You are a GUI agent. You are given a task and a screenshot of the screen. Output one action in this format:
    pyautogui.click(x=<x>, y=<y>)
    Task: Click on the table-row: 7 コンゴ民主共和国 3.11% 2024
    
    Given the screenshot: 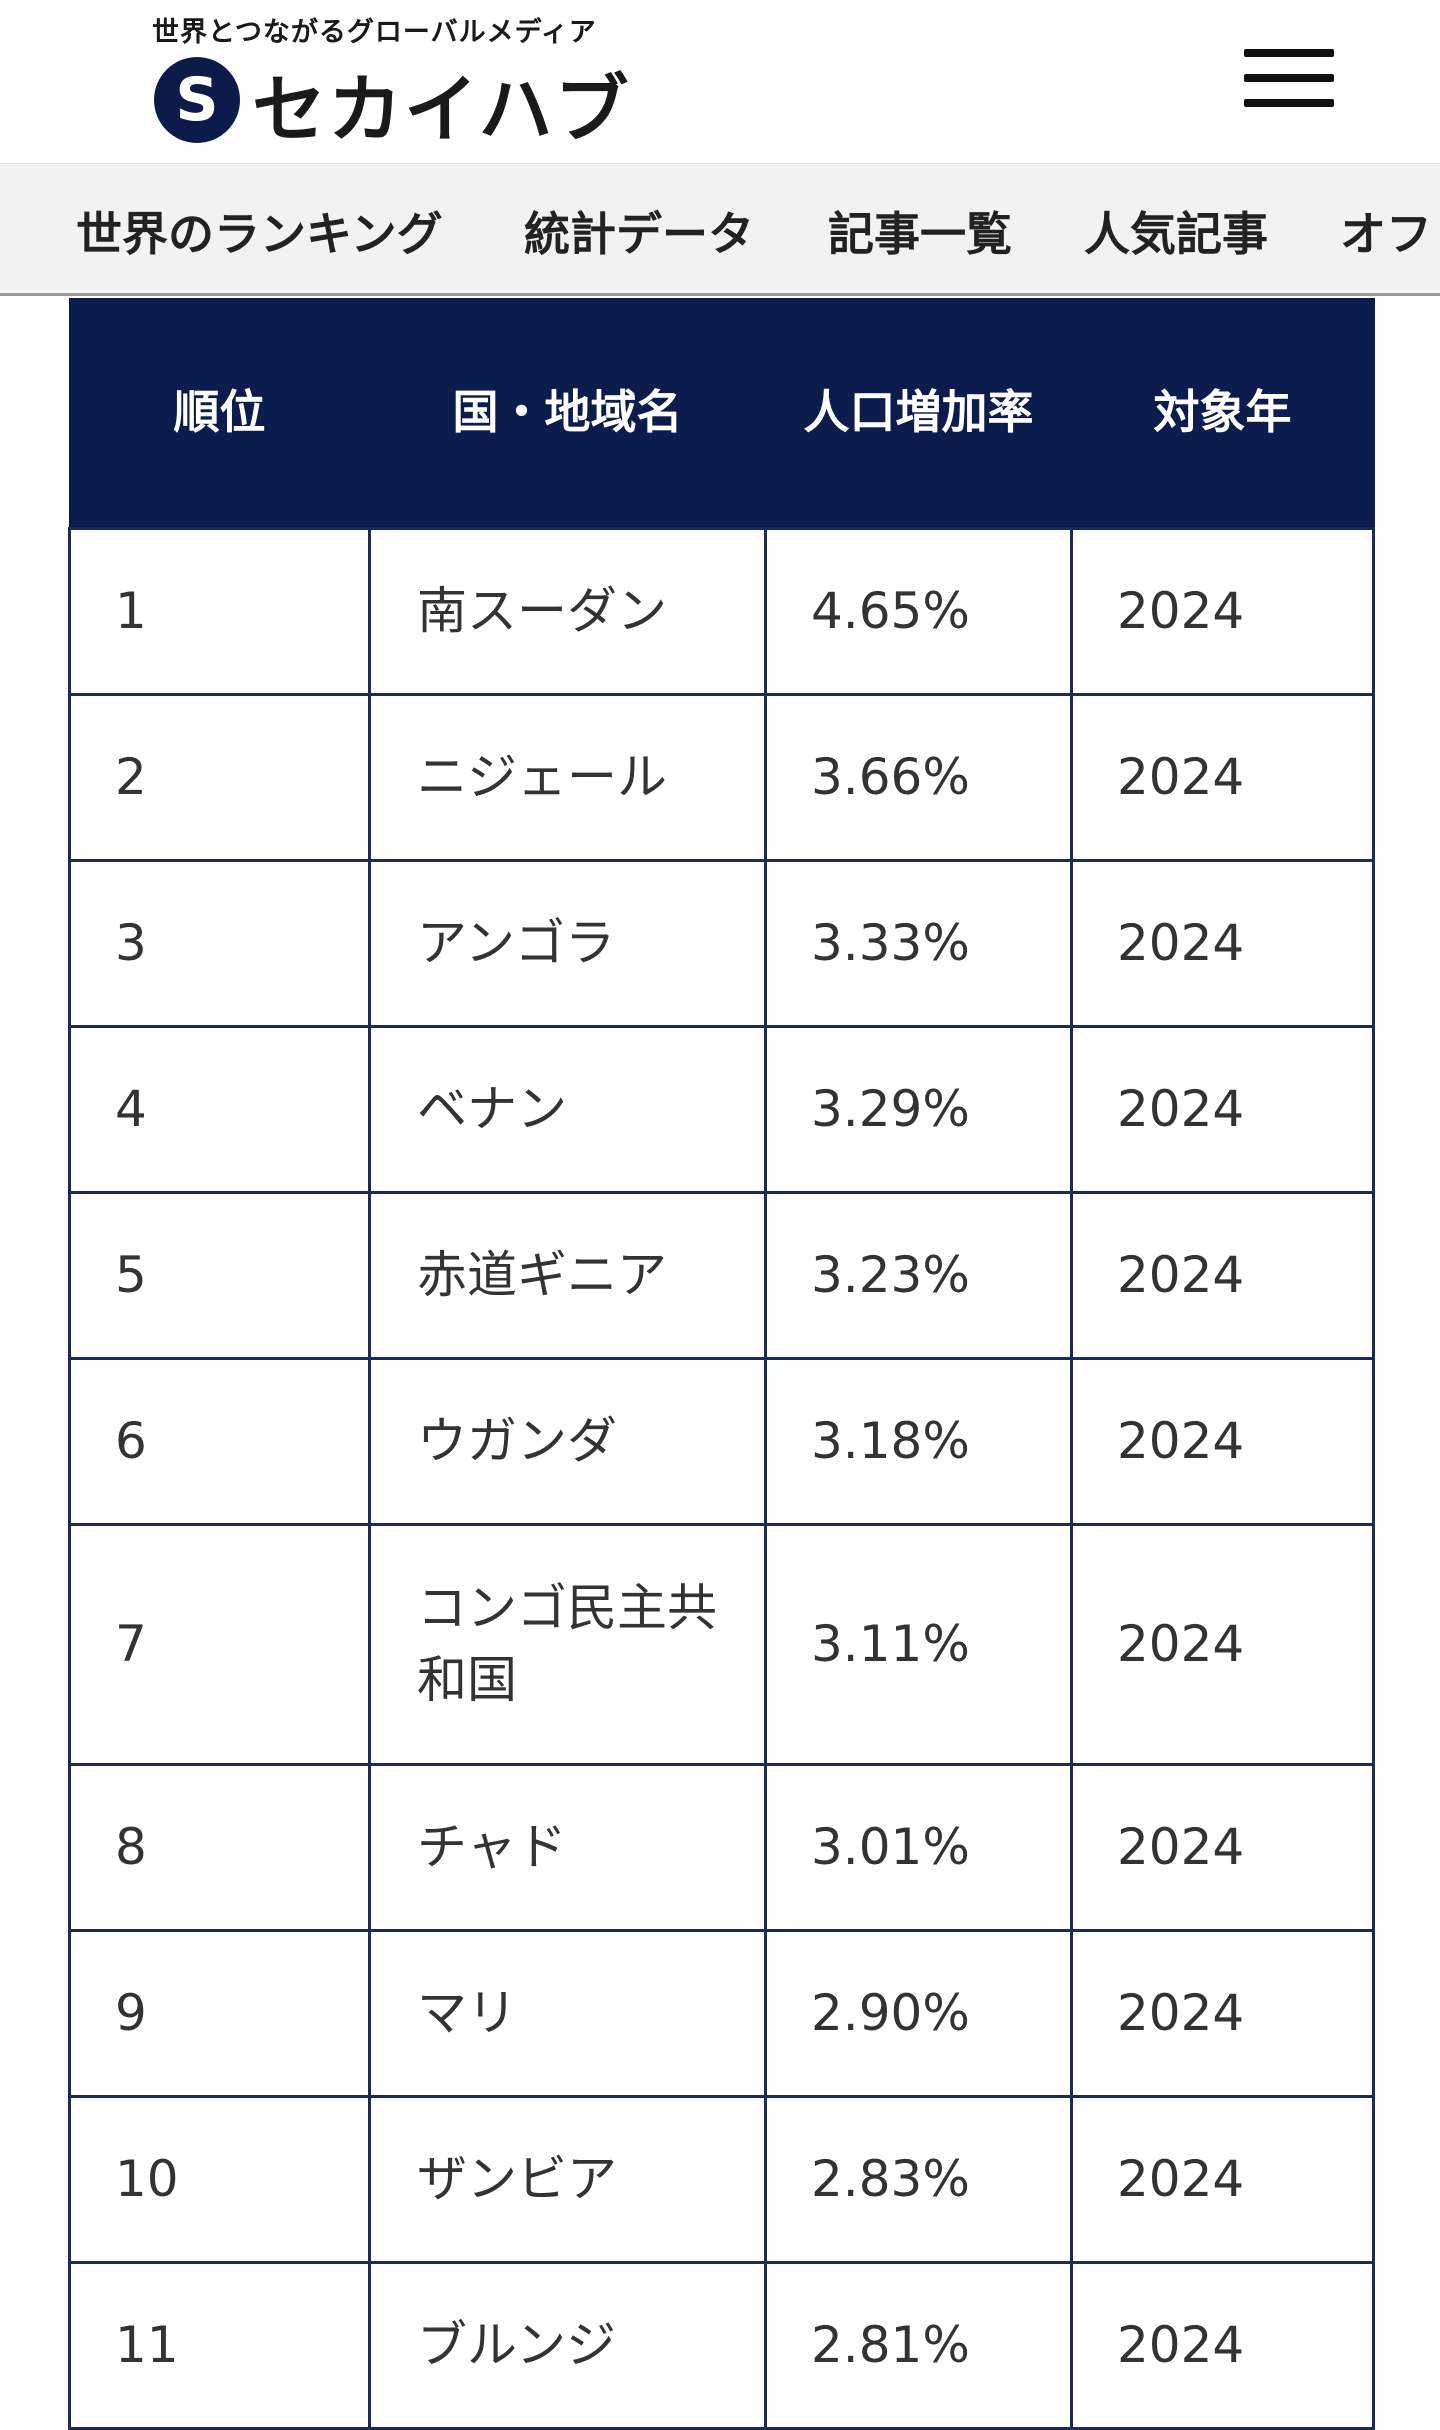 What is the action you would take?
    pyautogui.click(x=721, y=1644)
    